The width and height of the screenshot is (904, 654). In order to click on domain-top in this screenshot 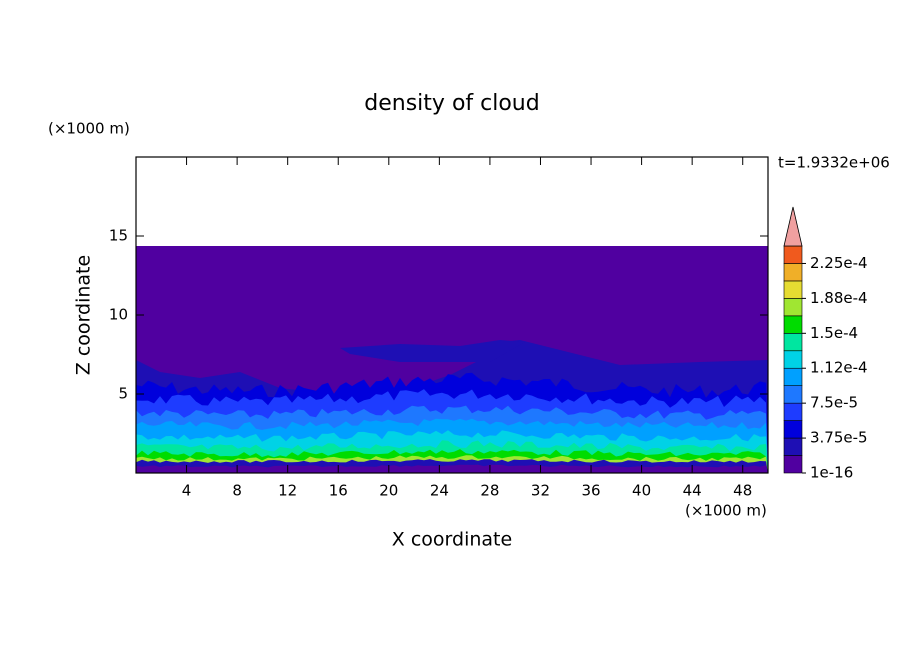, I will do `click(452, 201)`.